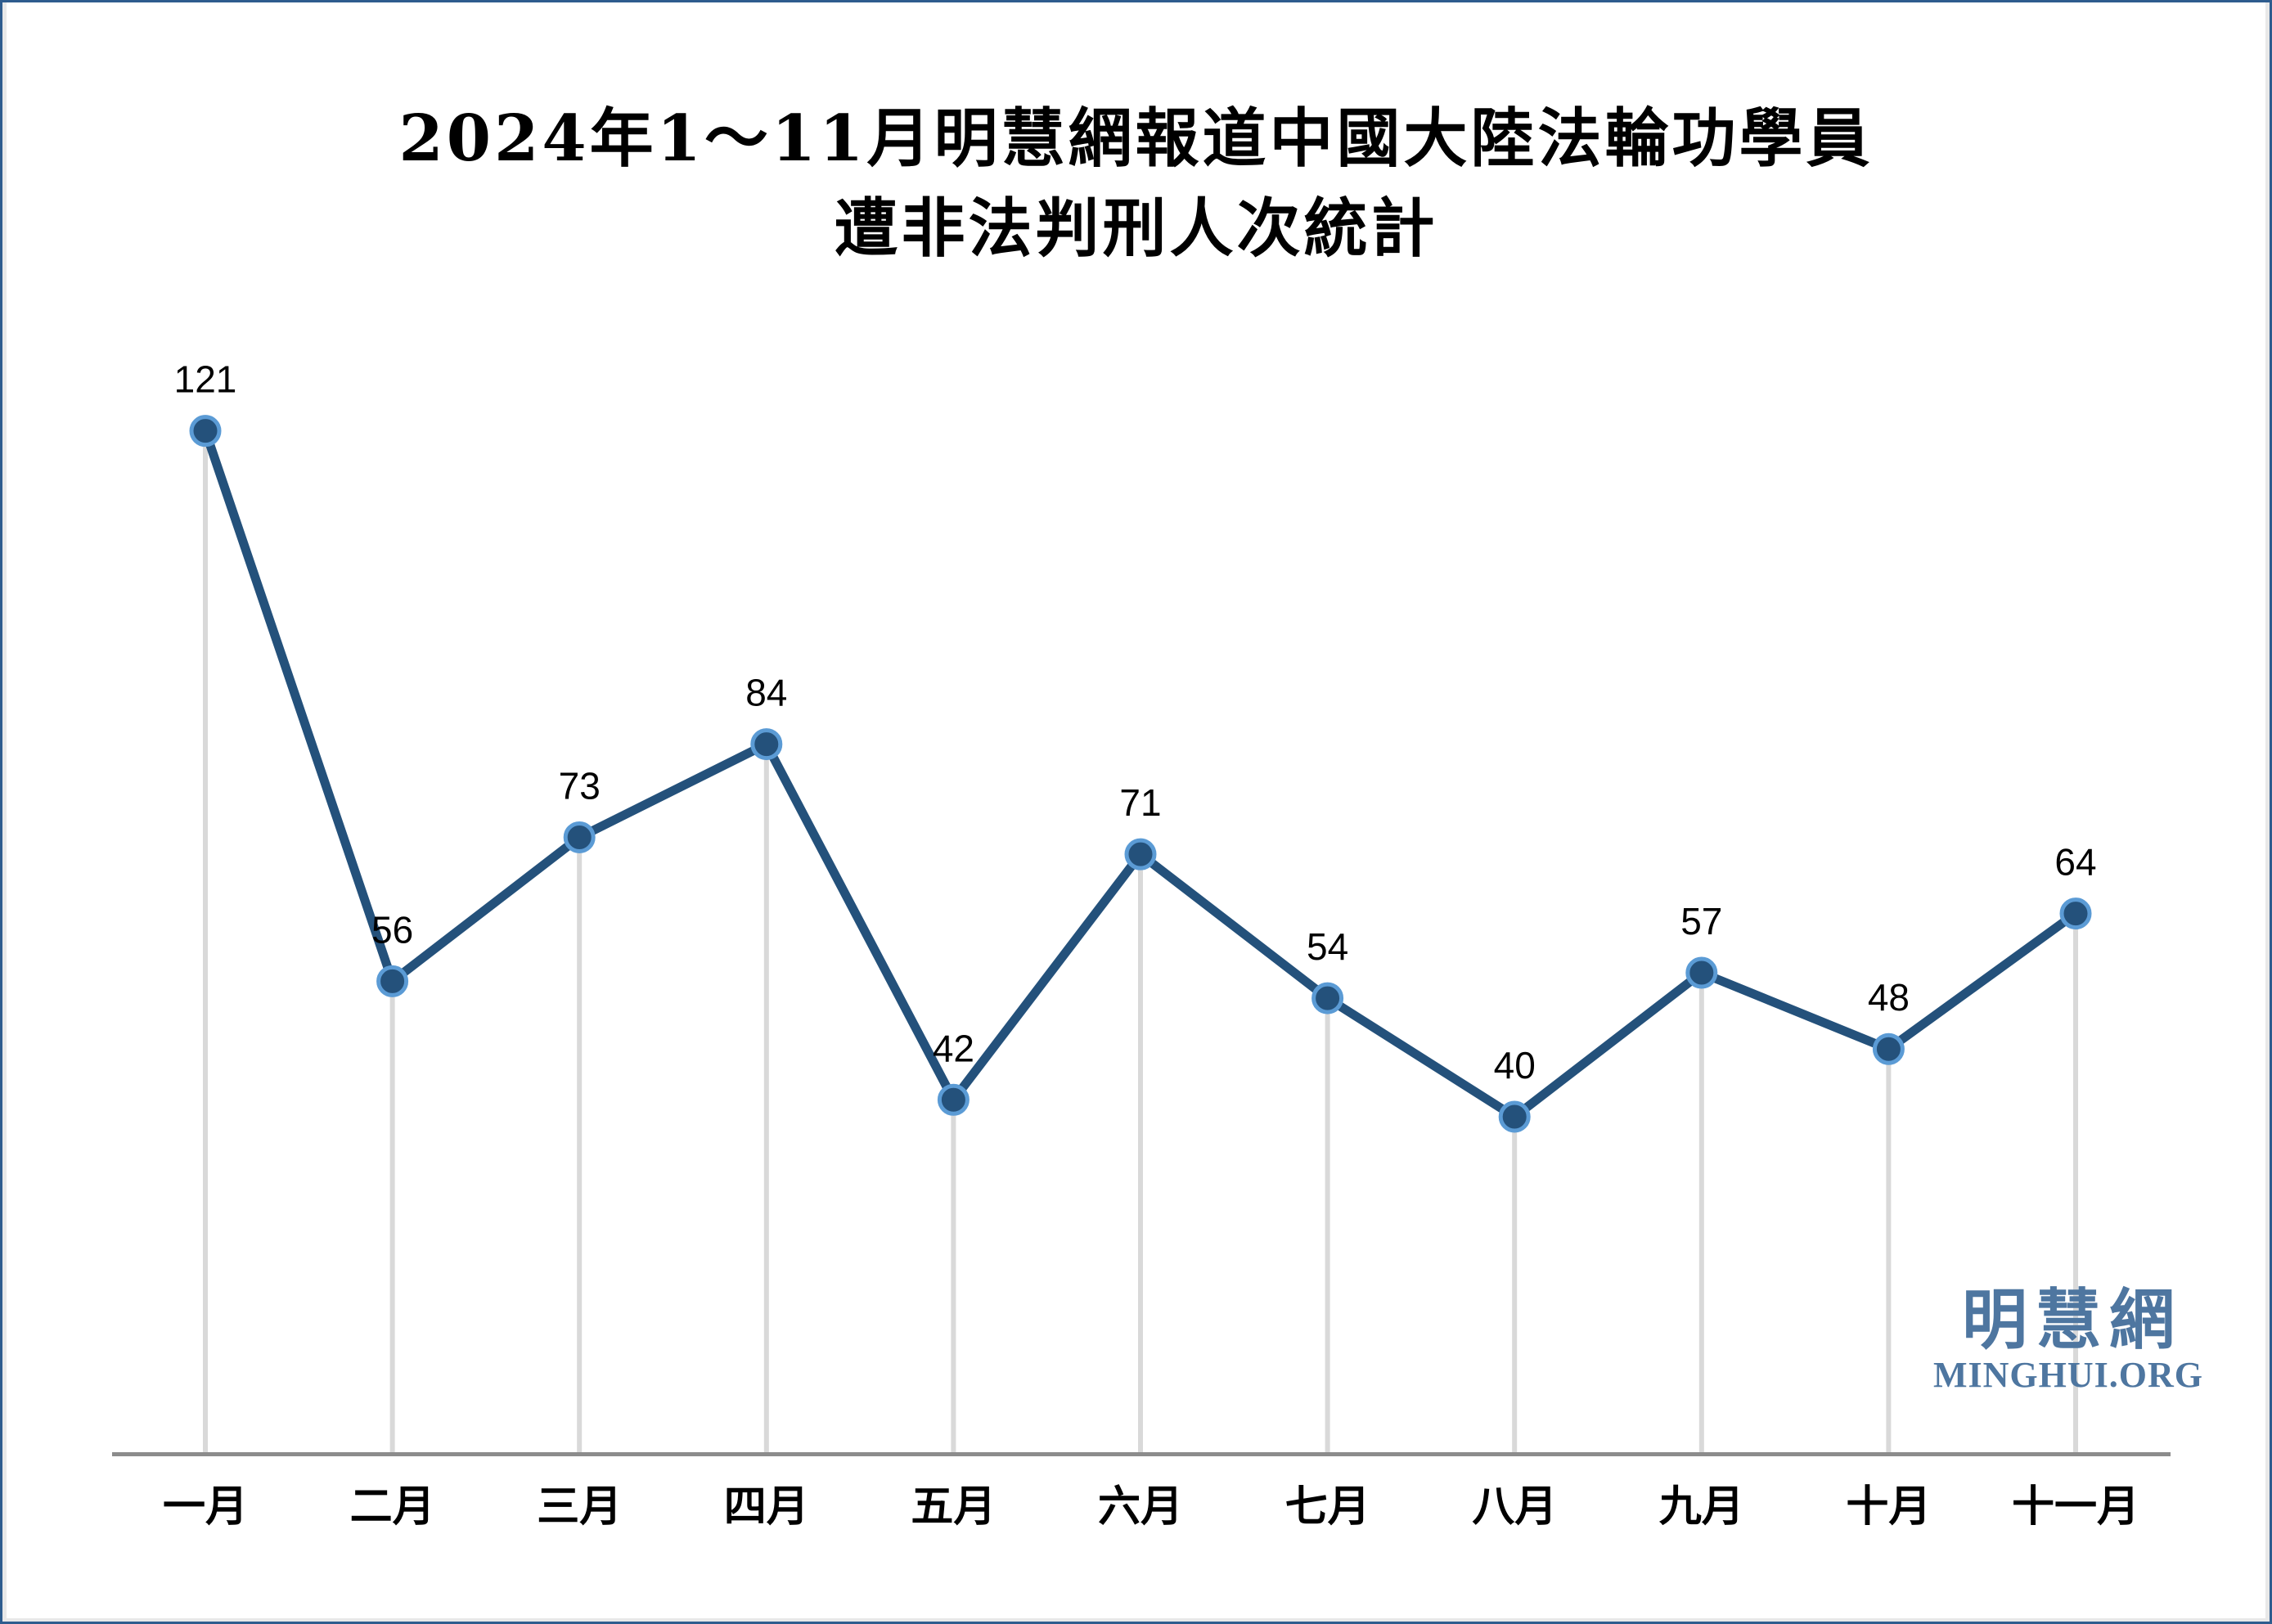 The height and width of the screenshot is (1624, 2272). What do you see at coordinates (1889, 1507) in the screenshot?
I see `x-axis-label: 十月` at bounding box center [1889, 1507].